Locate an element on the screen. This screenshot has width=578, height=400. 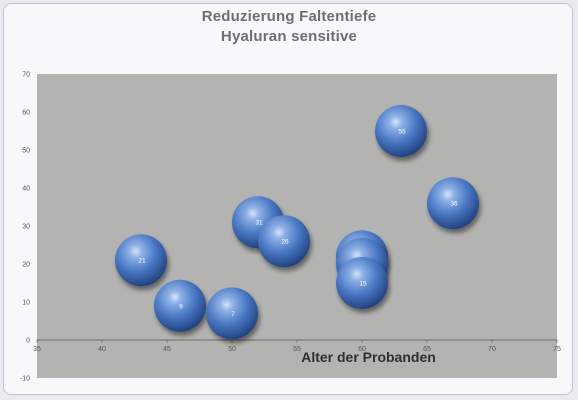
y-tick-label: 0 is located at coordinates (28, 341).